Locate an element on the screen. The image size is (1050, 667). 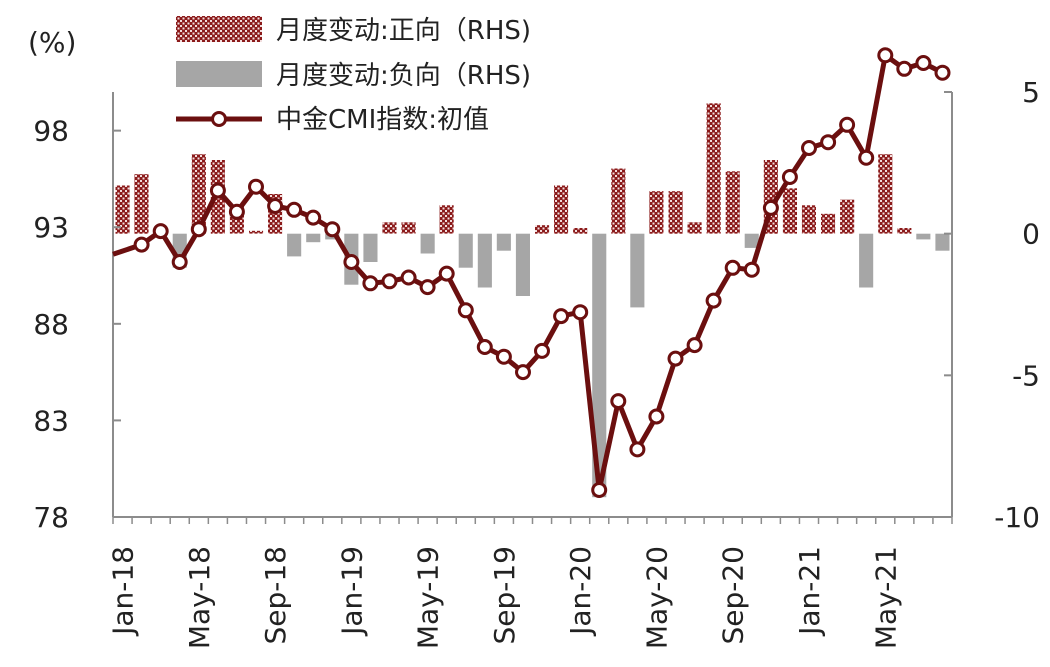
legend: 月度变动:正向（RHS) 月度变动:负向（RHS) 中金CMI指数:初值 is located at coordinates (353, 75).